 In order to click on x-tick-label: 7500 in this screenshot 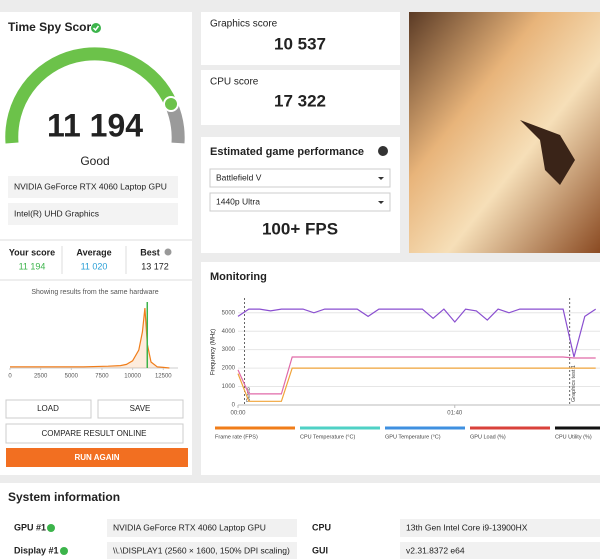, I will do `click(102, 377)`.